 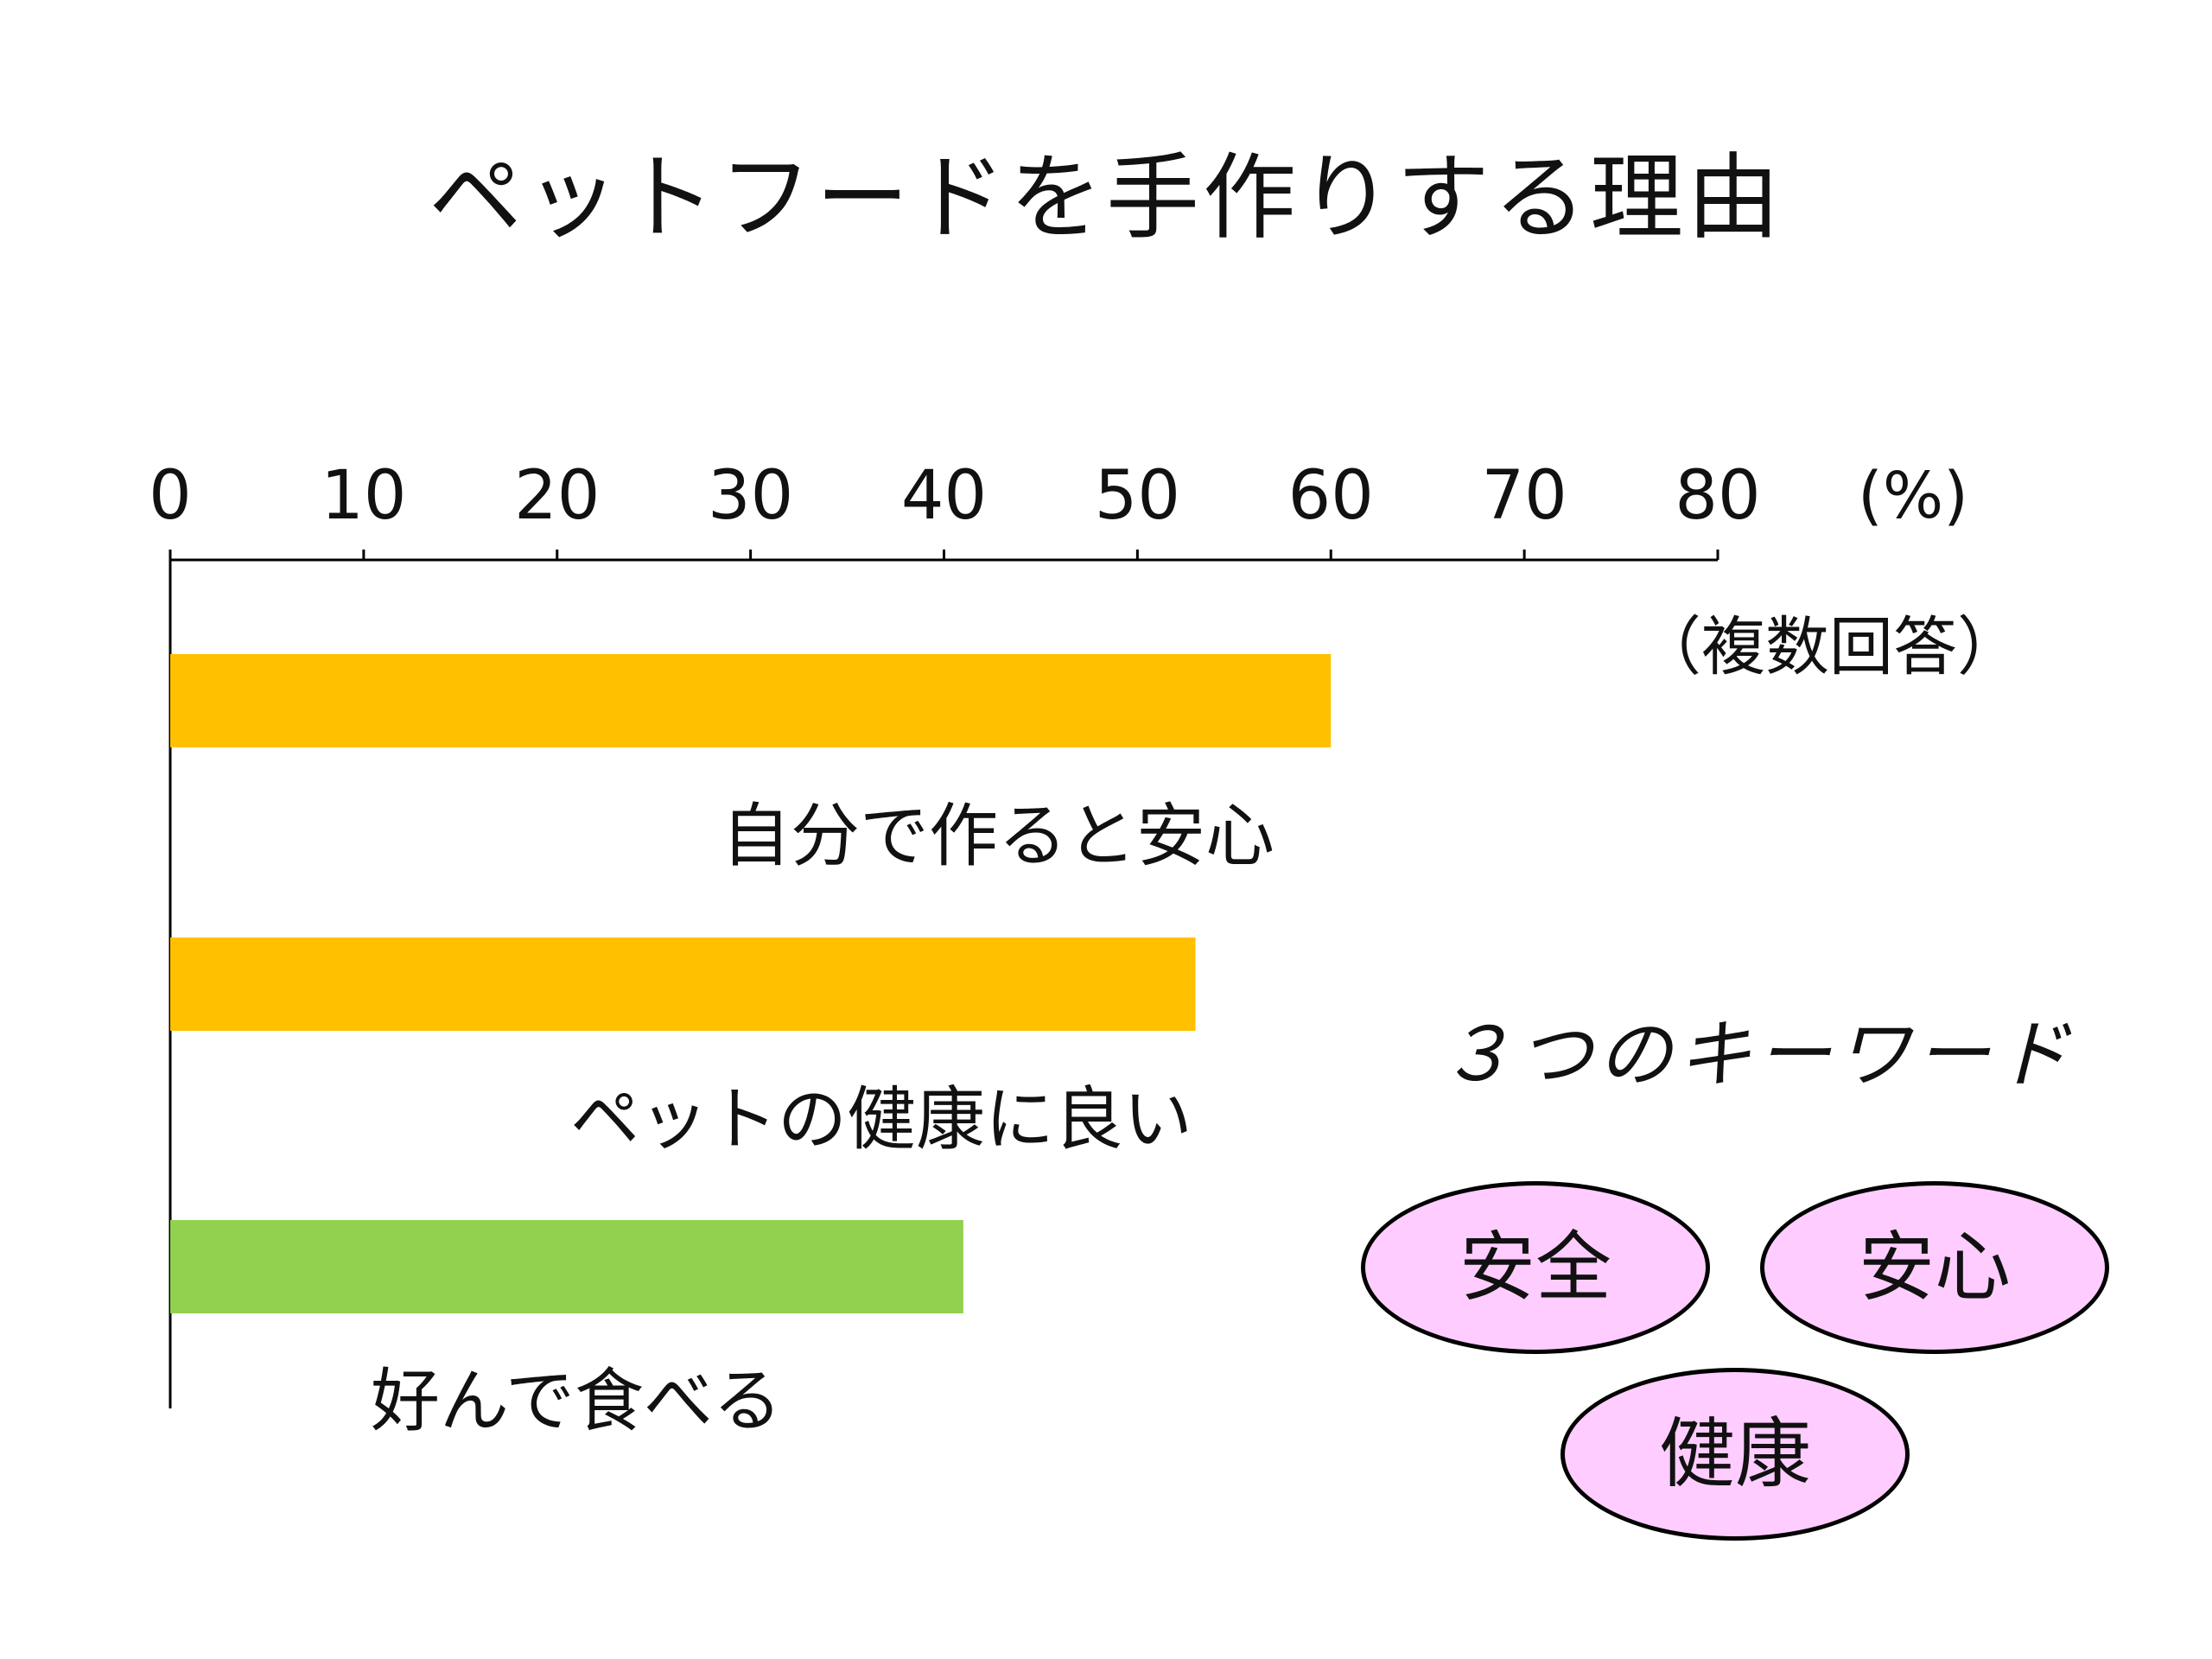 What do you see at coordinates (1137, 496) in the screenshot?
I see `x-tick-label-50: 50` at bounding box center [1137, 496].